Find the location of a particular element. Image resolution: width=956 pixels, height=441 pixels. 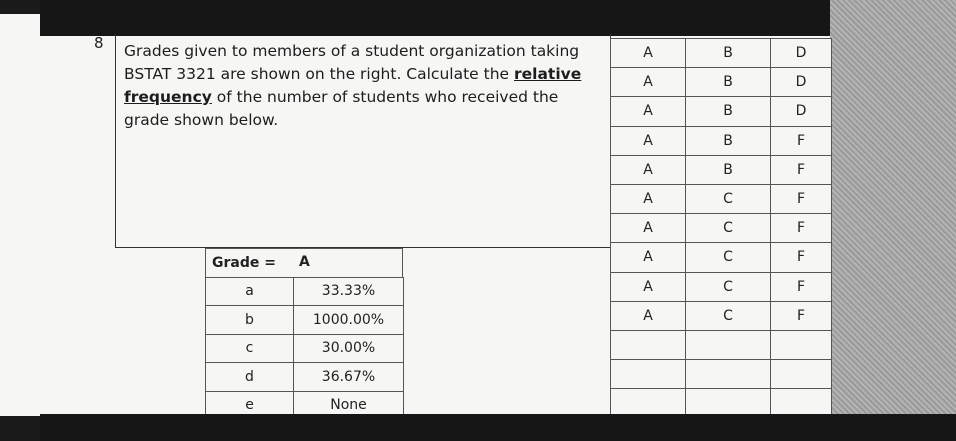

bottom-bar is located at coordinates (498, 427).